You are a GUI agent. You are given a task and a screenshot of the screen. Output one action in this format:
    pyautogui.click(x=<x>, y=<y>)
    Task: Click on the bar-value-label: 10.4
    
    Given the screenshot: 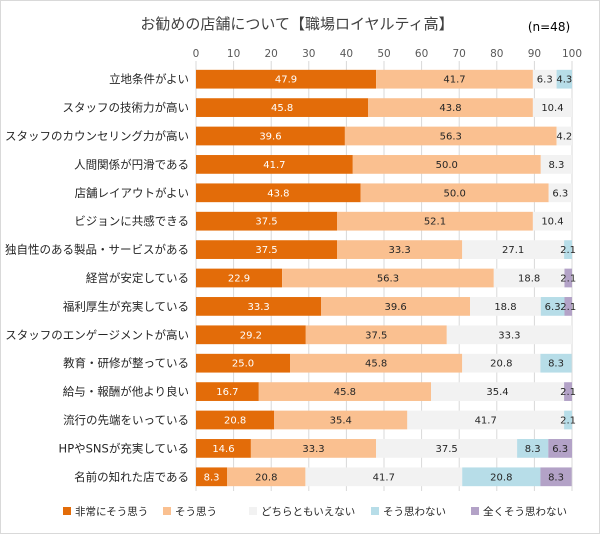 What is the action you would take?
    pyautogui.click(x=552, y=108)
    